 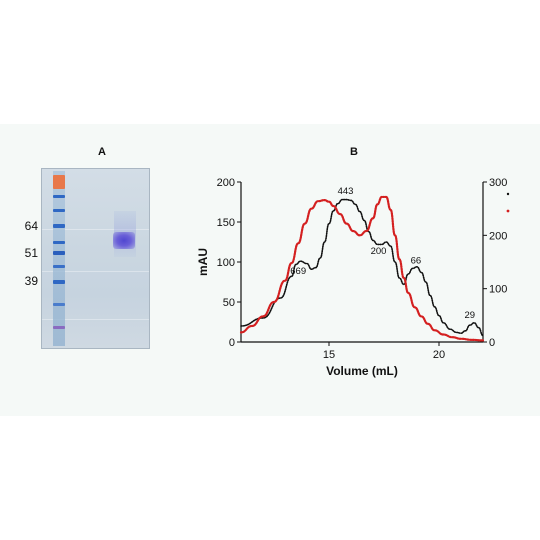 I want to click on peak-label: 29, so click(x=470, y=315).